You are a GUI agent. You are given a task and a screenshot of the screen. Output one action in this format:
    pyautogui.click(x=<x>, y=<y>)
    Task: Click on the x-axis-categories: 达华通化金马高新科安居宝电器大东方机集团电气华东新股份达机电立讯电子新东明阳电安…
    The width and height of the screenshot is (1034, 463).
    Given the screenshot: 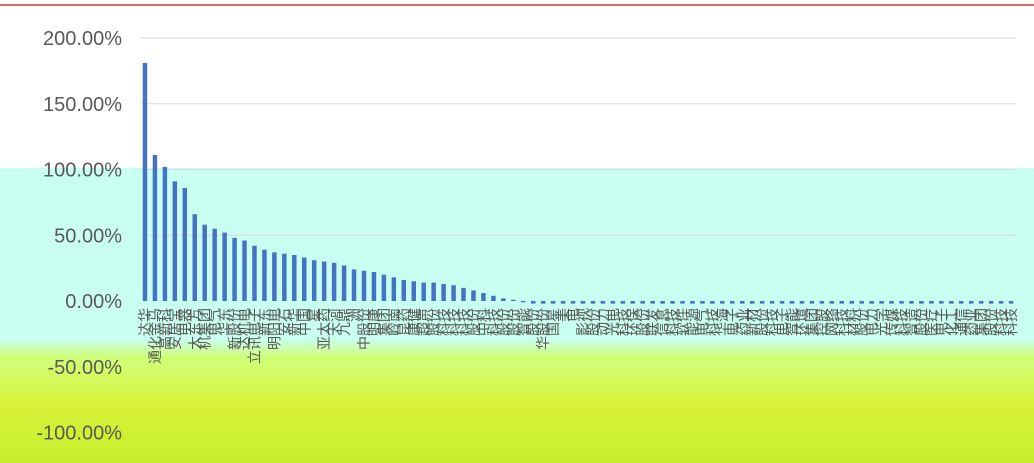 What is the action you would take?
    pyautogui.click(x=578, y=336)
    